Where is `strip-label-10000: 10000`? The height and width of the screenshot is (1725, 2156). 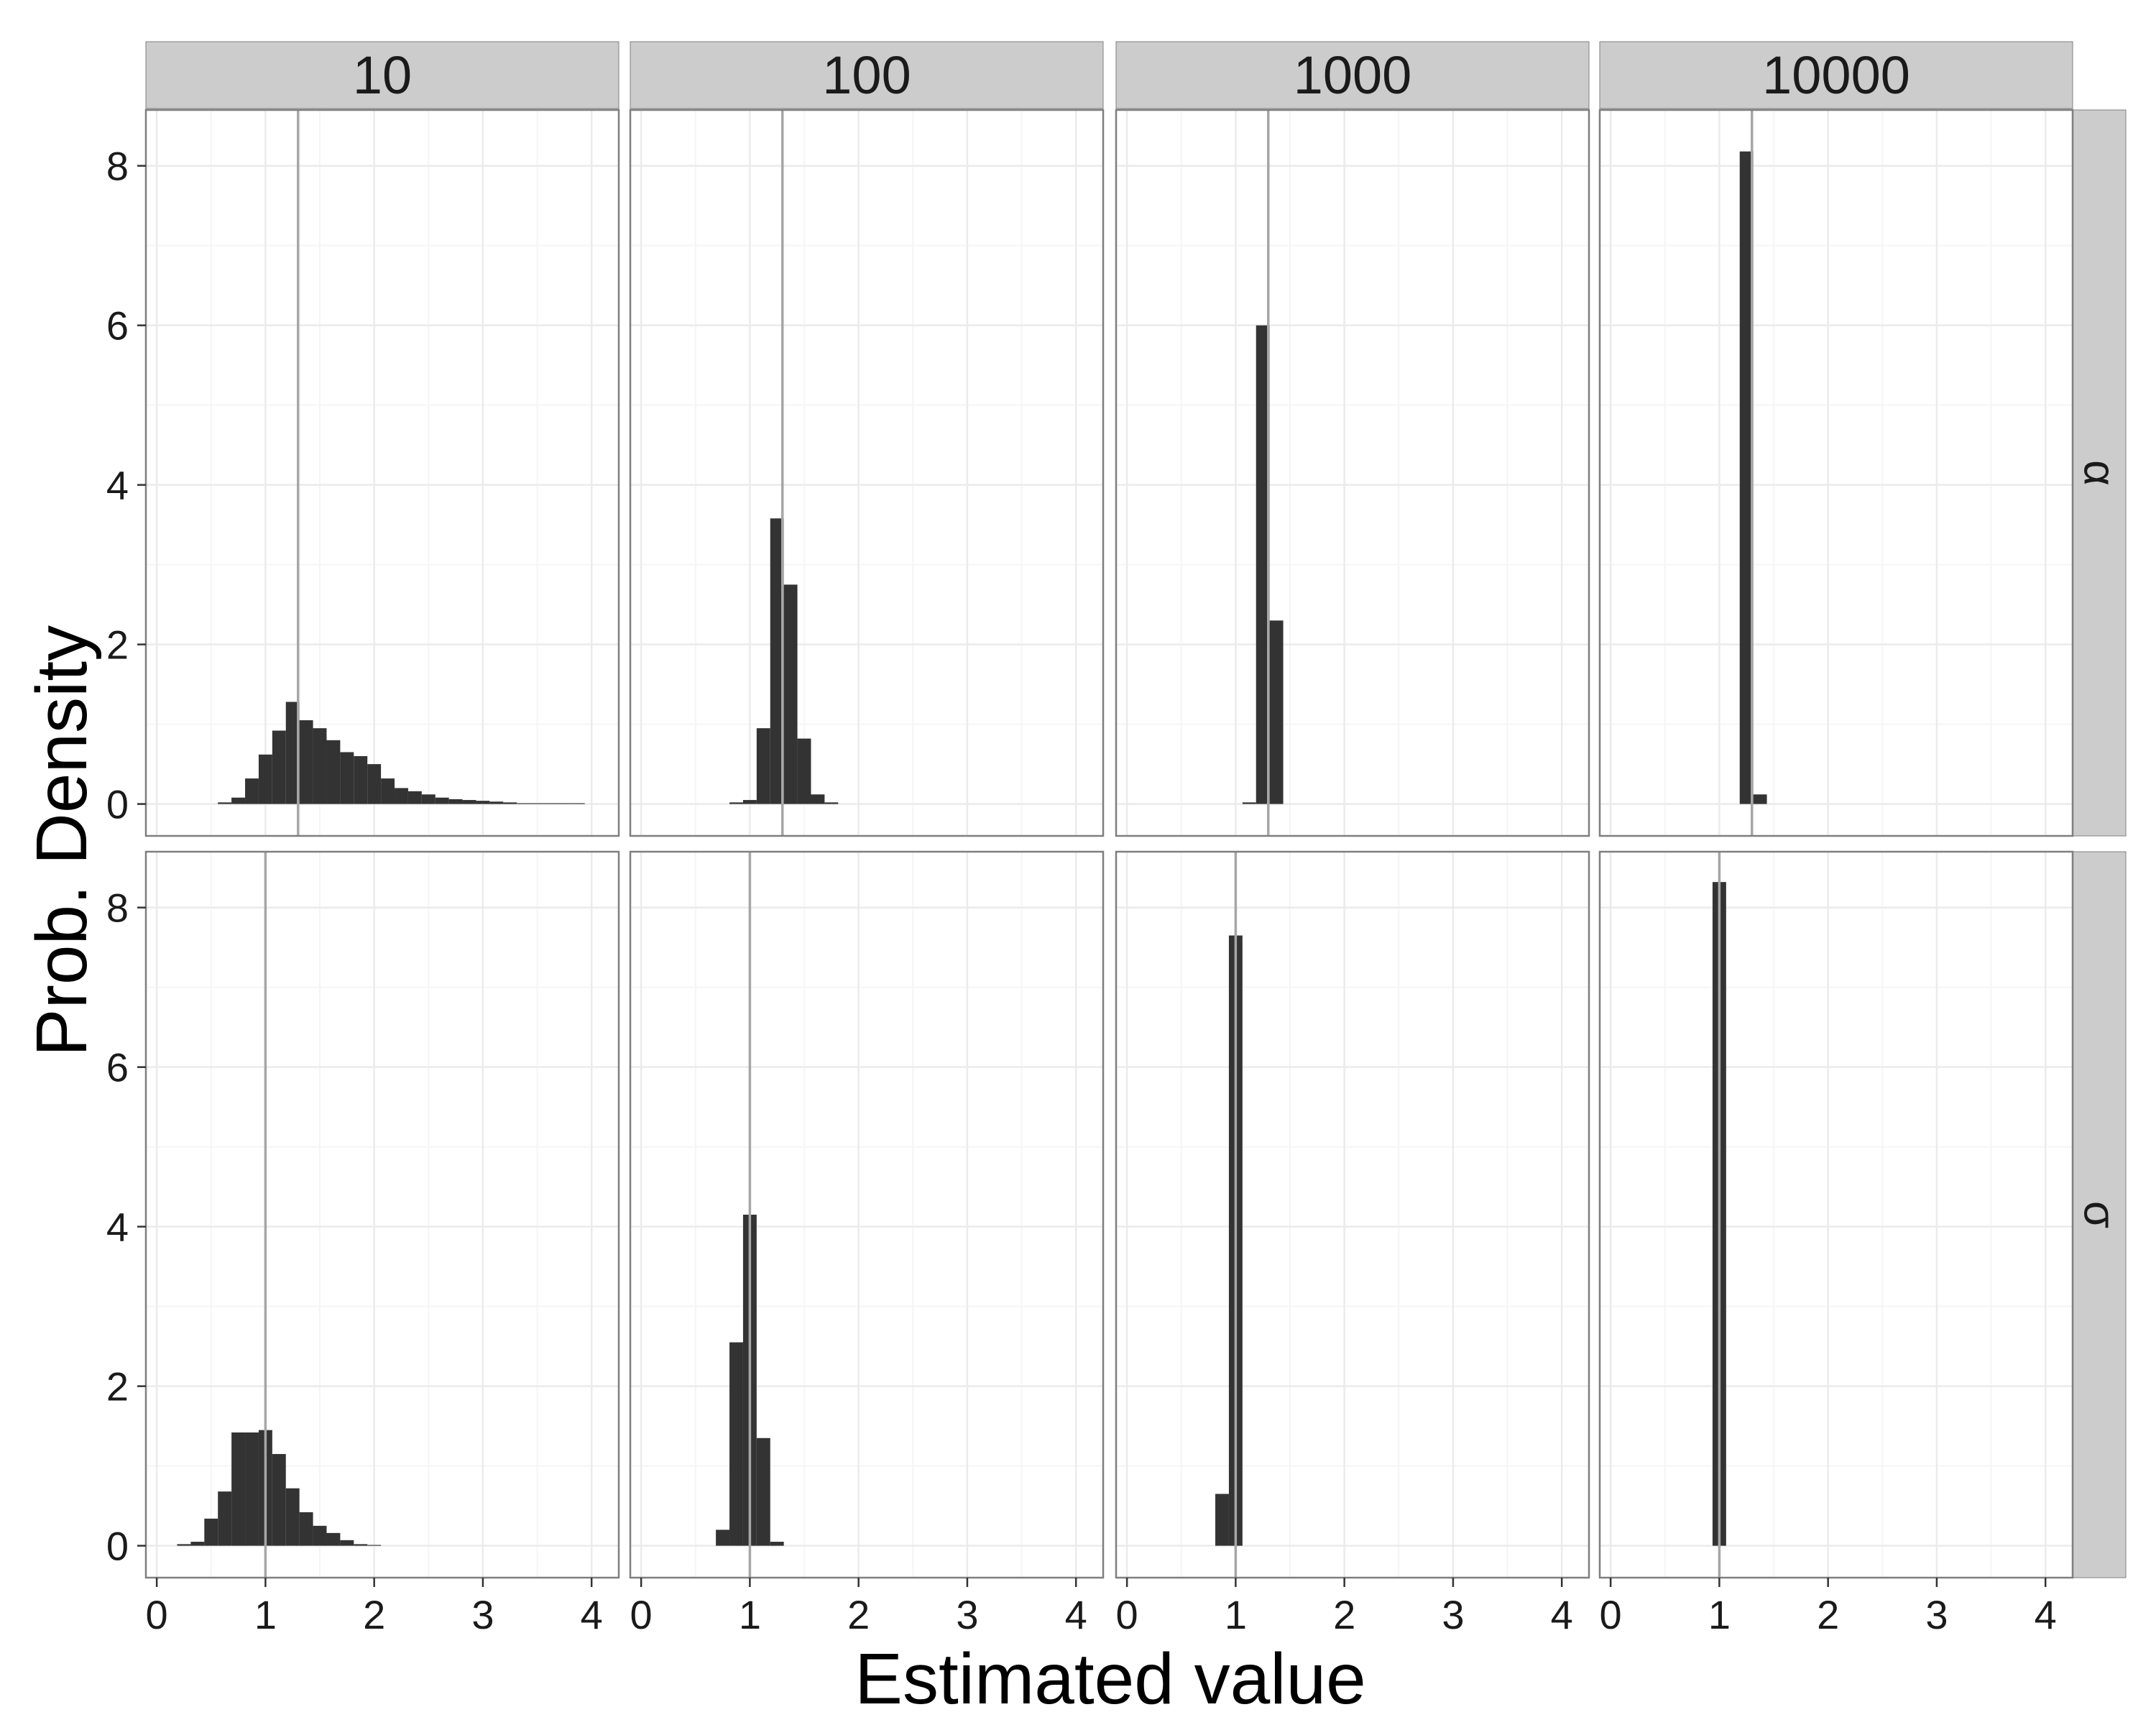 strip-label-10000: 10000 is located at coordinates (1836, 75).